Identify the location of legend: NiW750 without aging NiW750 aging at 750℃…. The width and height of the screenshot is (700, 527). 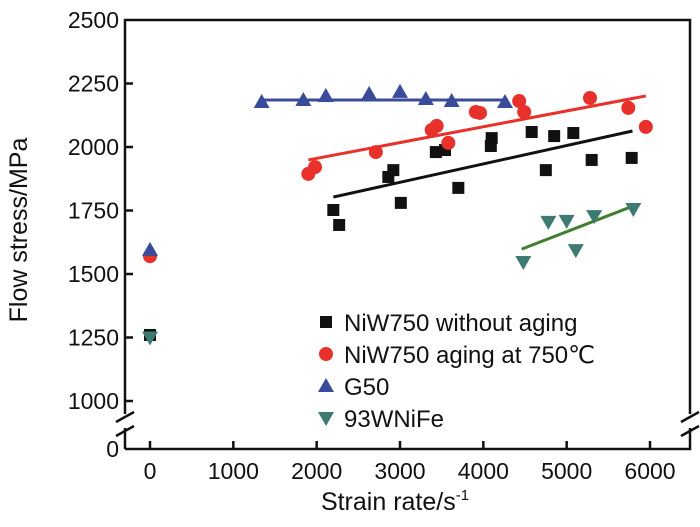
(456, 371).